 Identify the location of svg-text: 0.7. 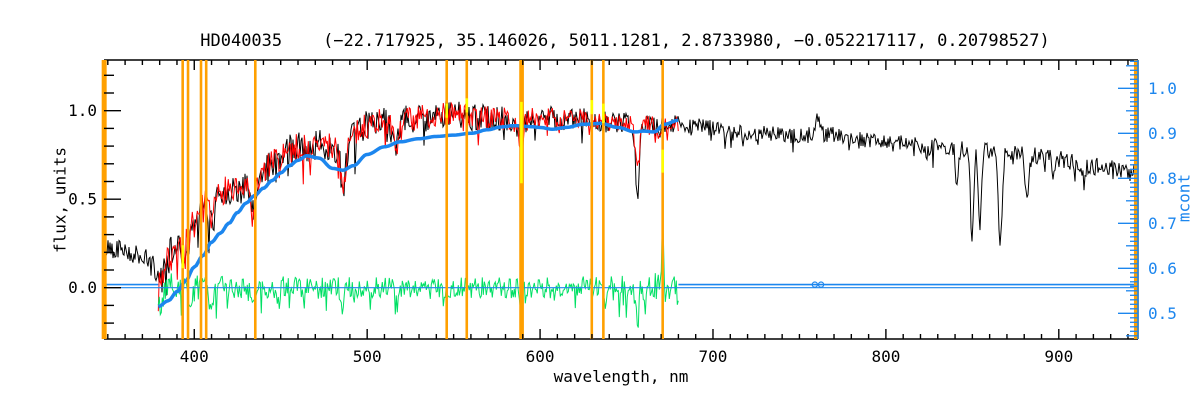
(1162, 223).